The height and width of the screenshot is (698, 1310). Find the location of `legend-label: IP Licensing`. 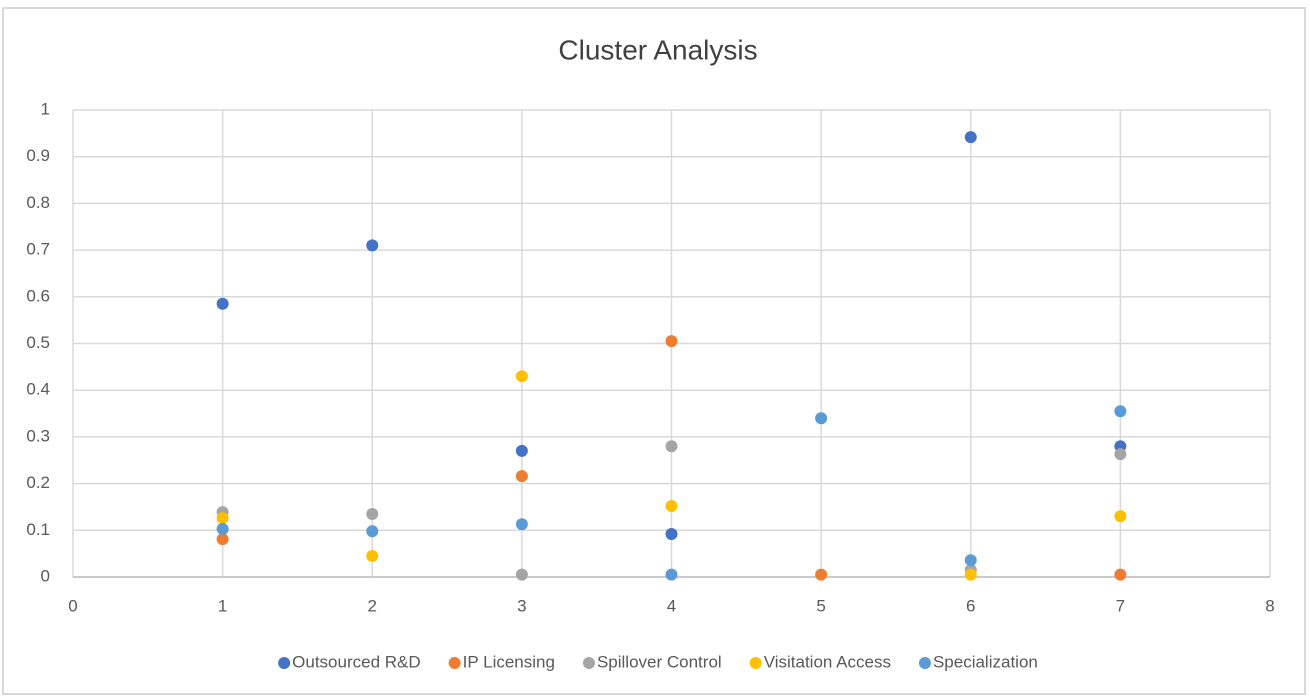

legend-label: IP Licensing is located at coordinates (509, 661).